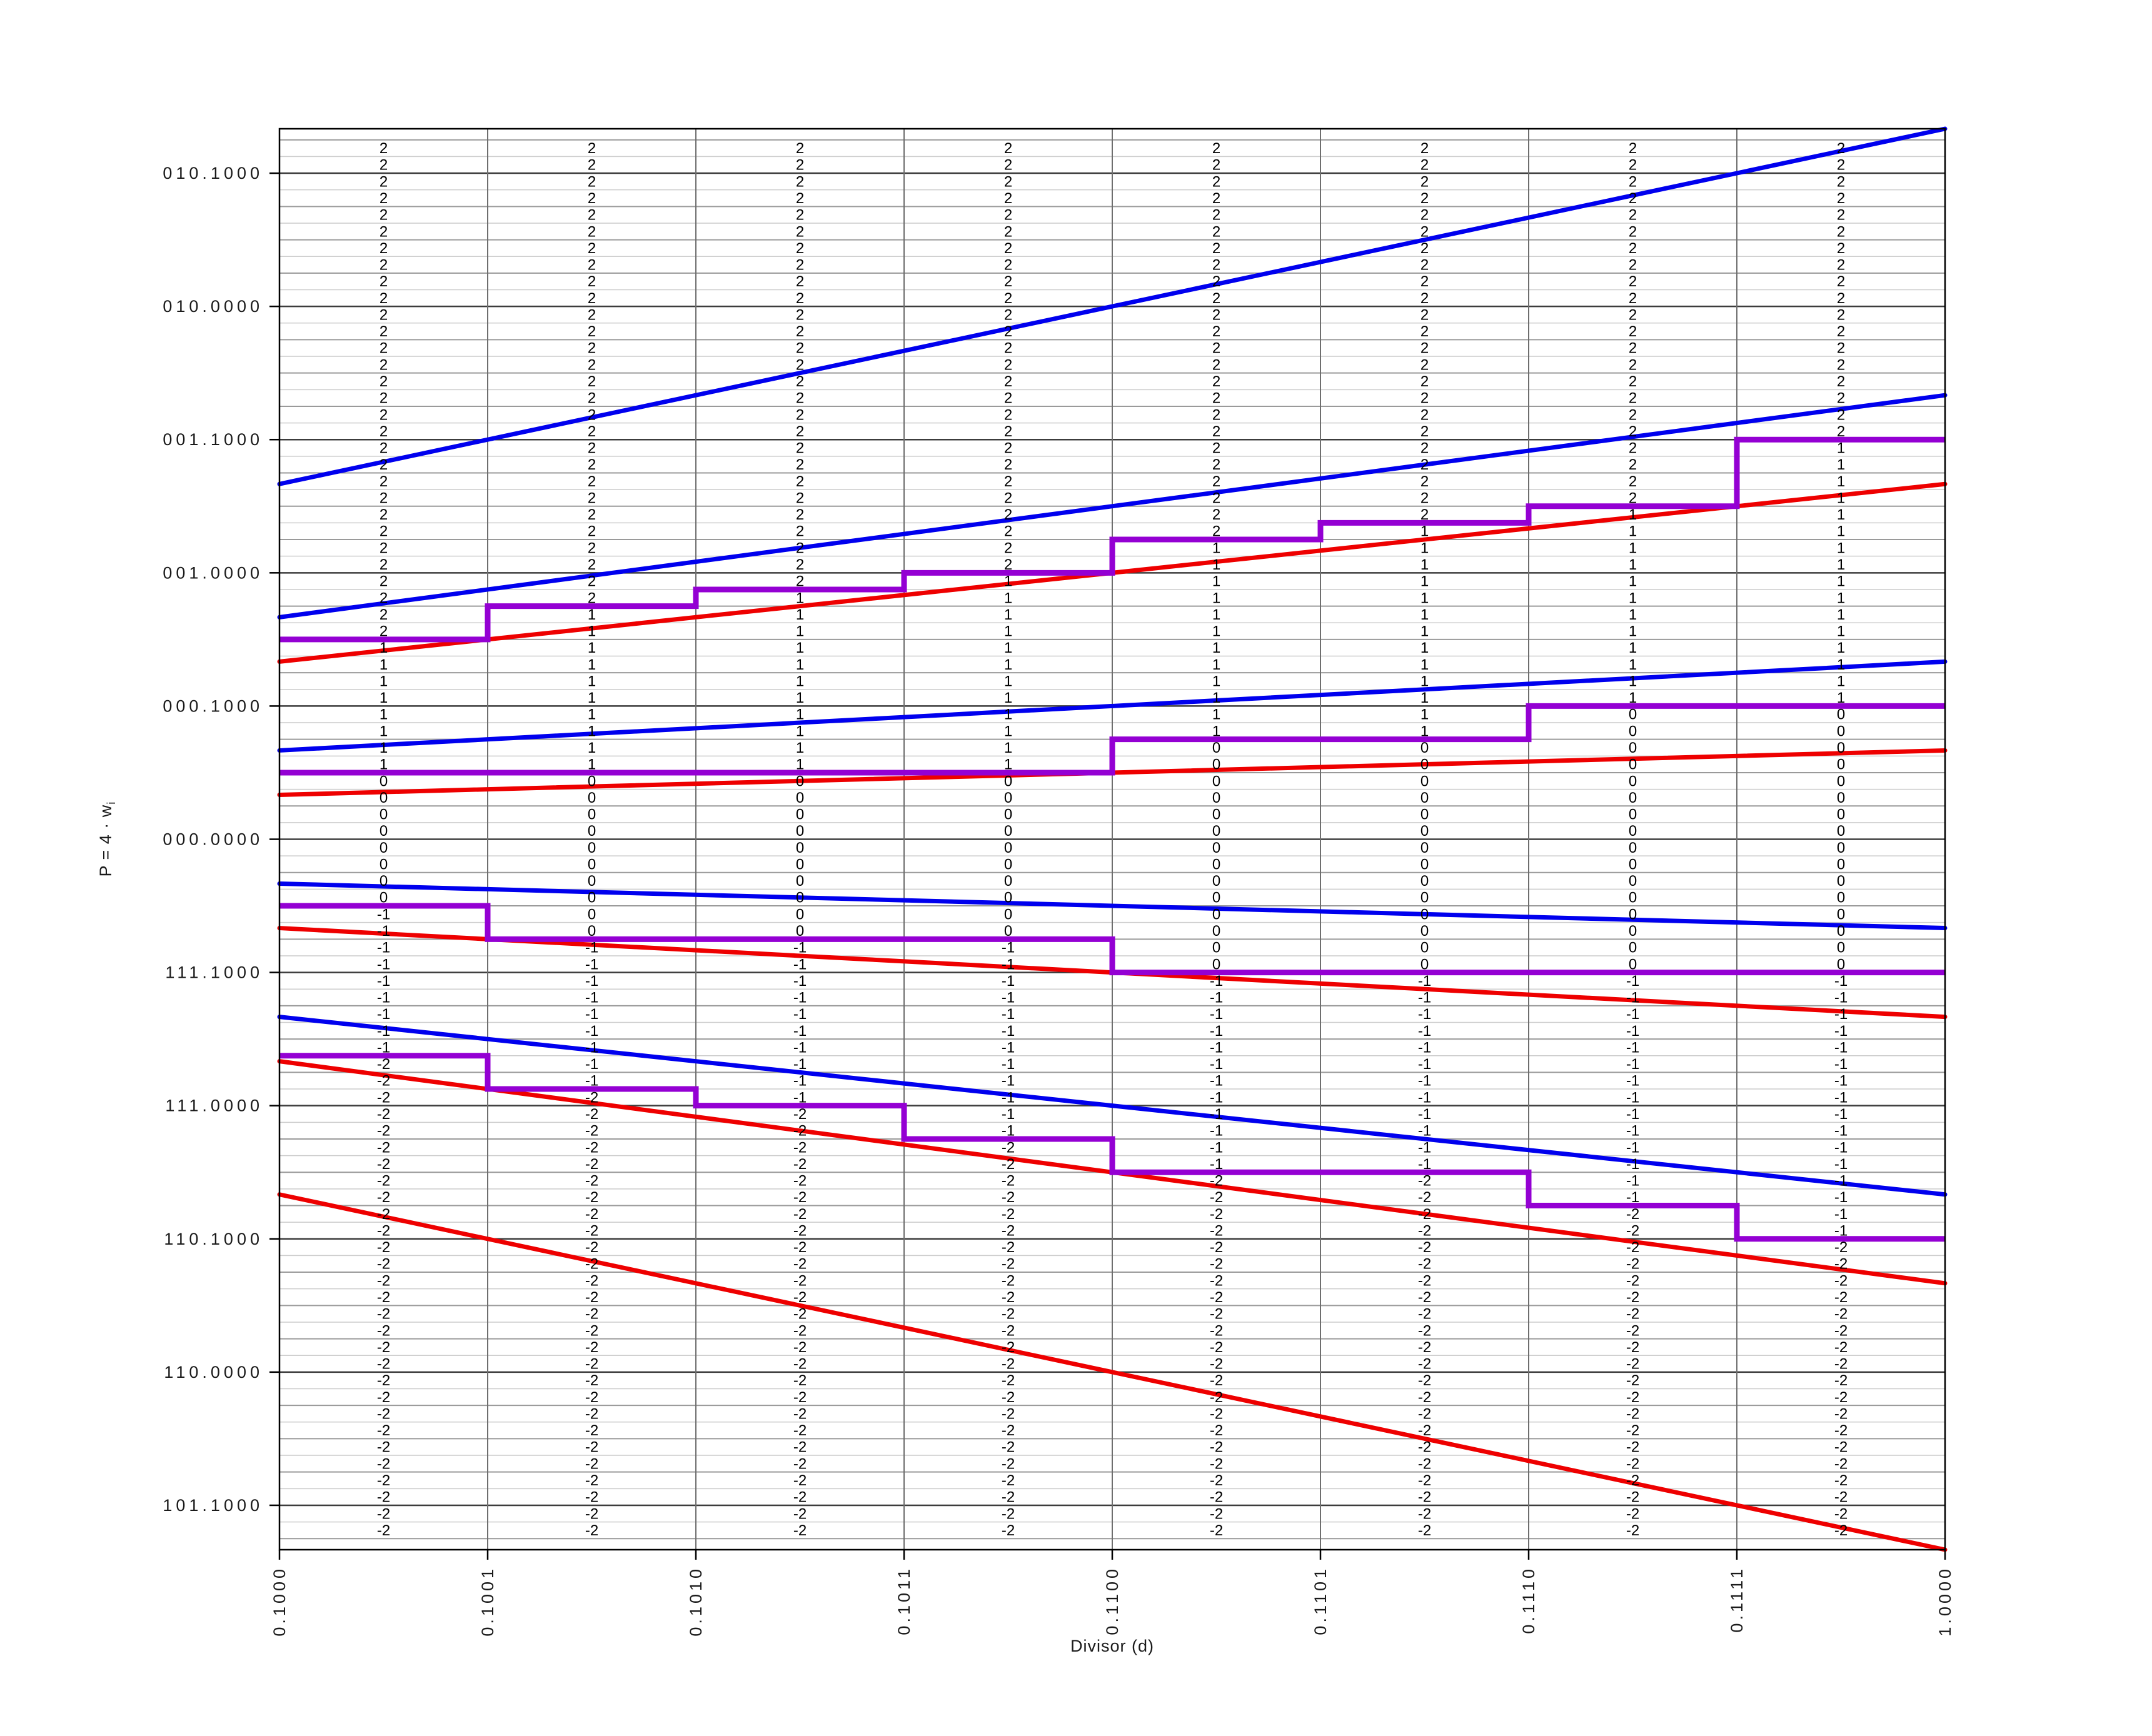  Describe the element at coordinates (1112, 507) in the screenshot. I see `bound-line-U1` at that location.